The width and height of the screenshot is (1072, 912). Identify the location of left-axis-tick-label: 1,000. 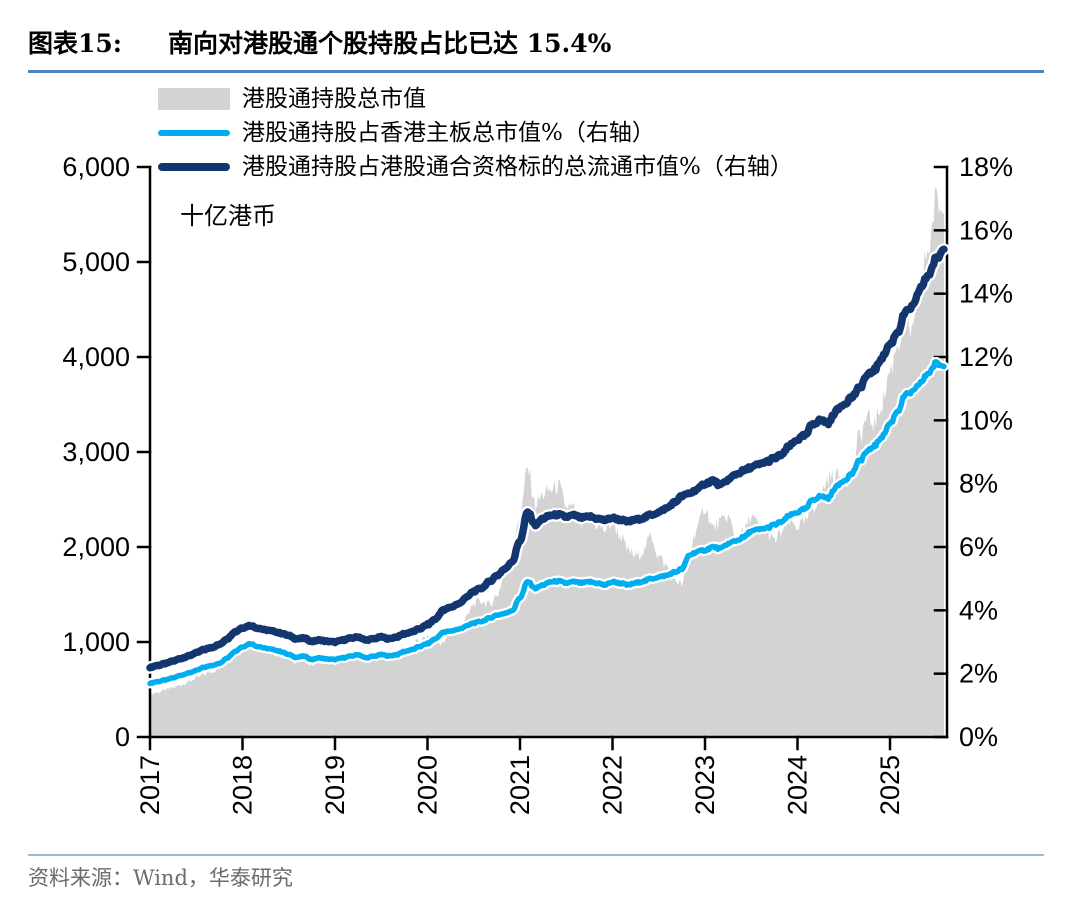
(96, 642).